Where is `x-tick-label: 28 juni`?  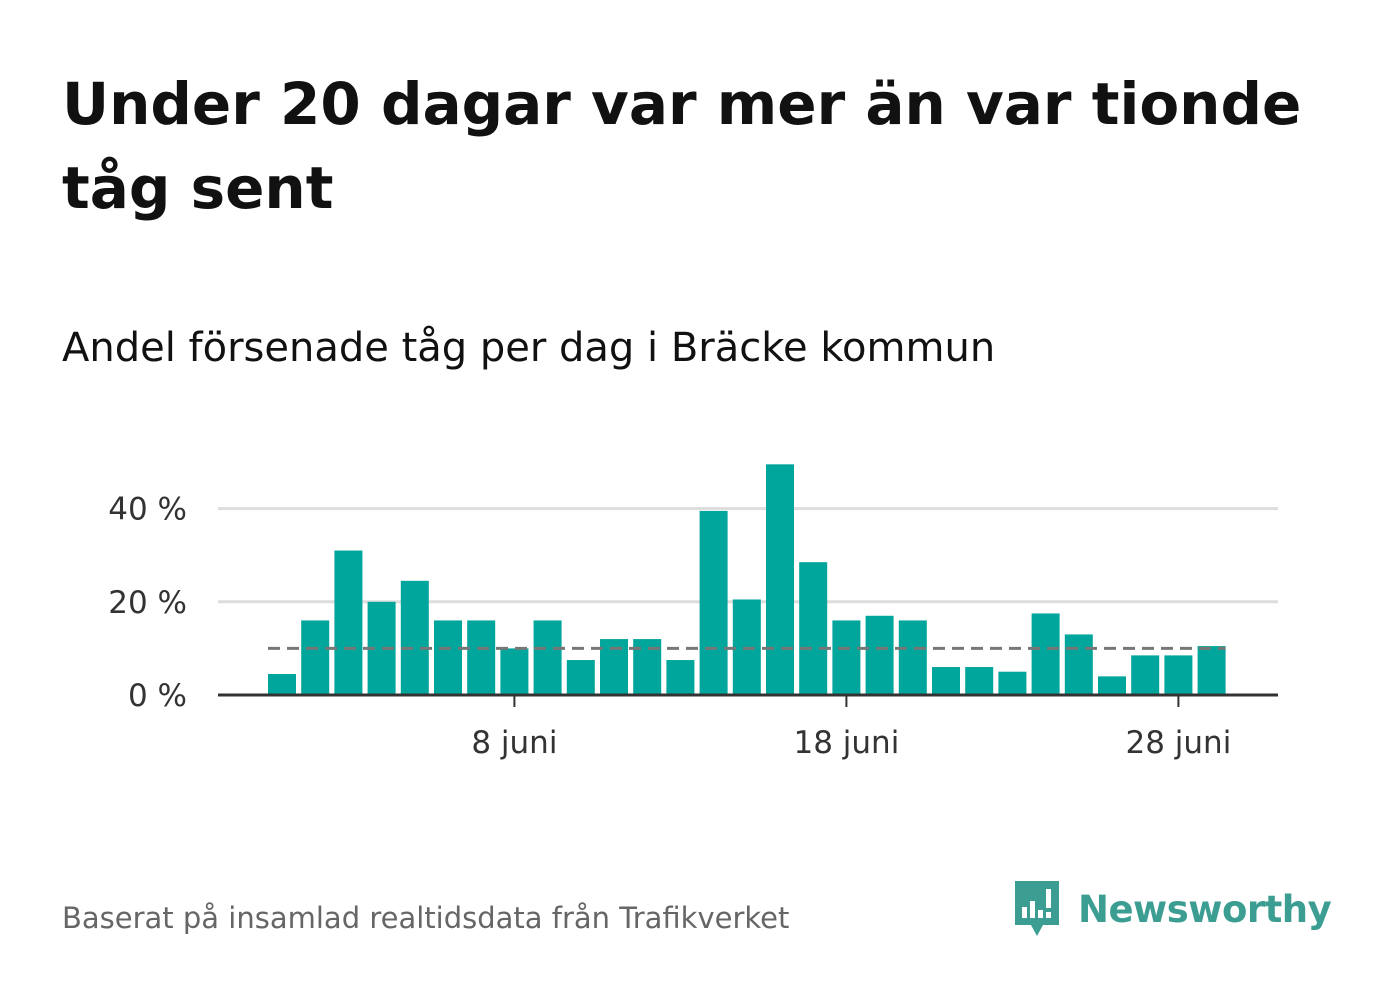
x-tick-label: 28 juni is located at coordinates (1178, 743).